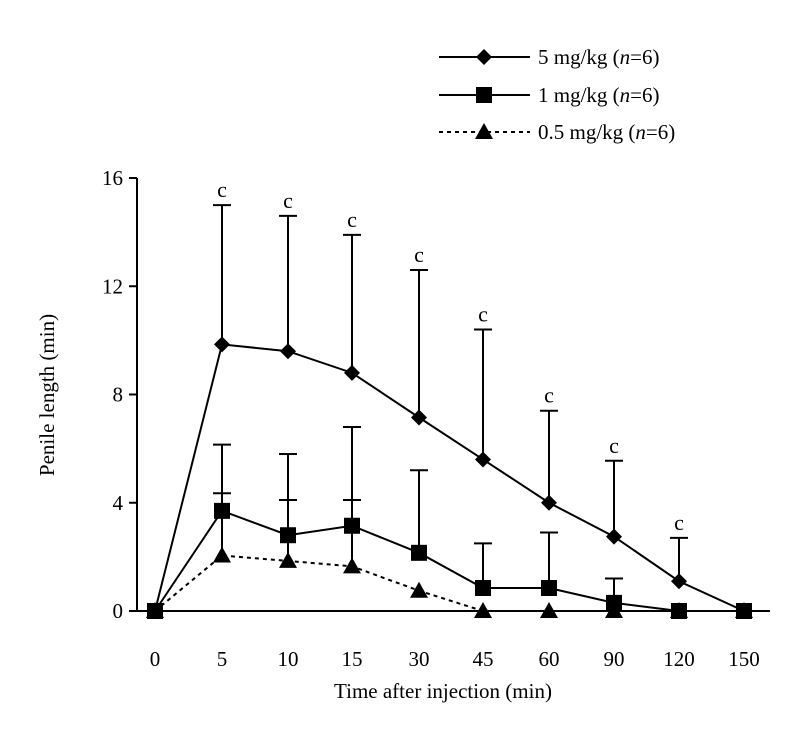 Image resolution: width=800 pixels, height=741 pixels. I want to click on legend-entry: 1 mg/kg (n=6), so click(599, 95).